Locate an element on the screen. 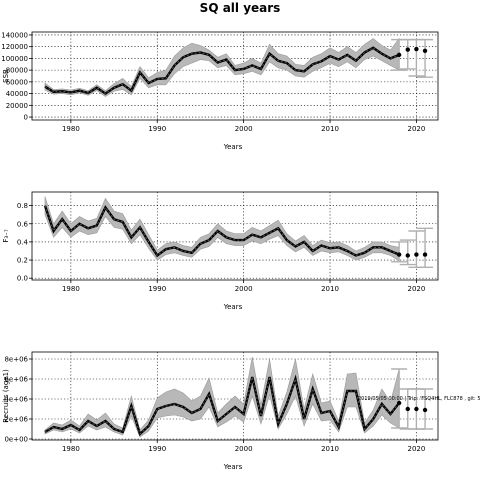 This screenshot has width=480, height=480. y-tick-label: 2e+06 is located at coordinates (16, 420).